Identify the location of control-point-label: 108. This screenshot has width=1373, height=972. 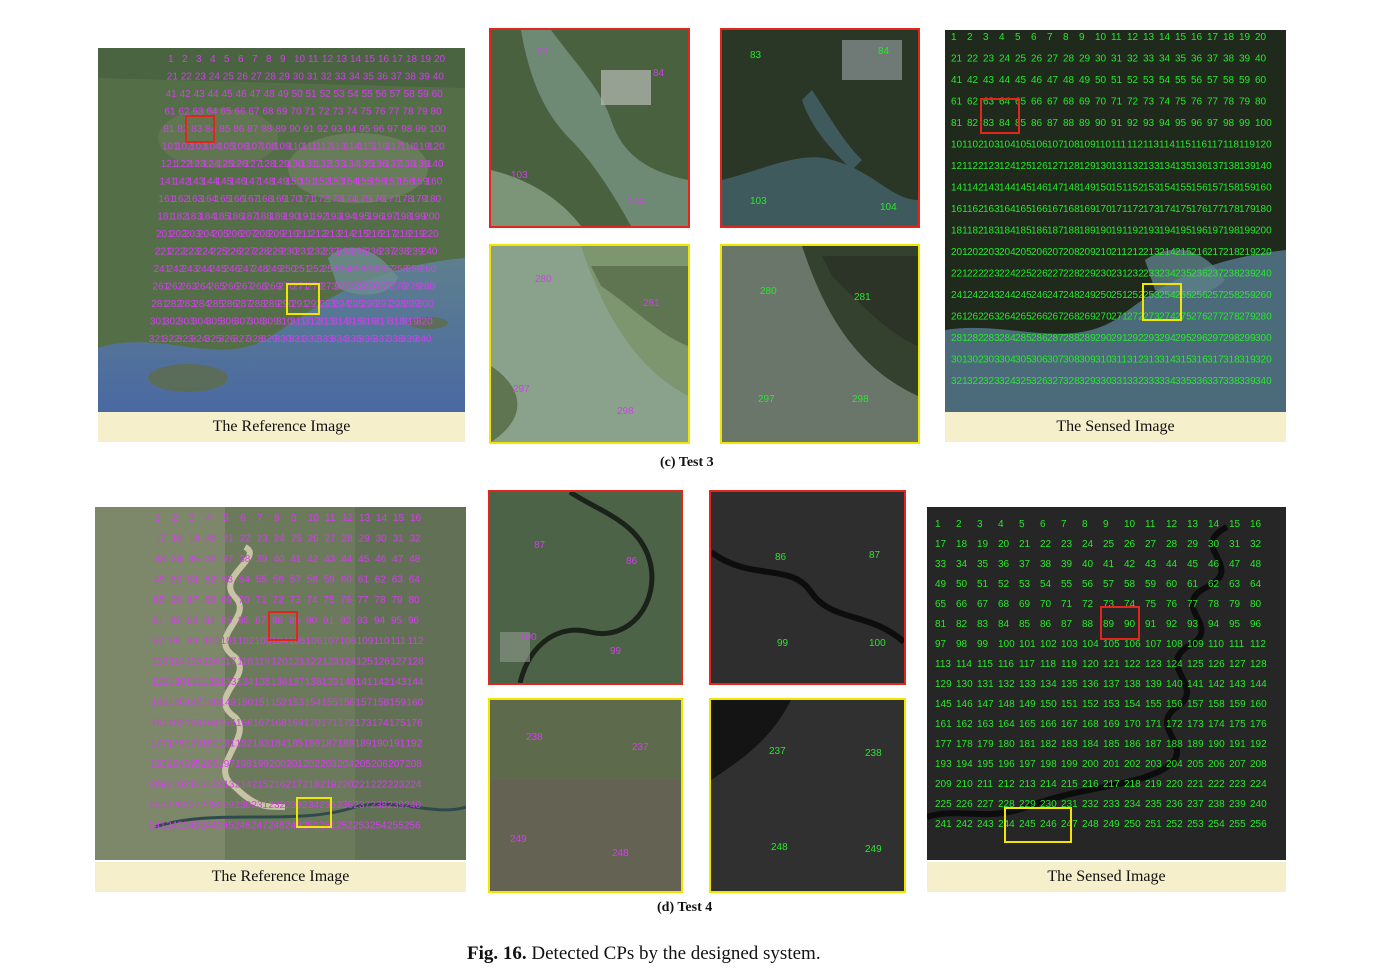
(348, 641).